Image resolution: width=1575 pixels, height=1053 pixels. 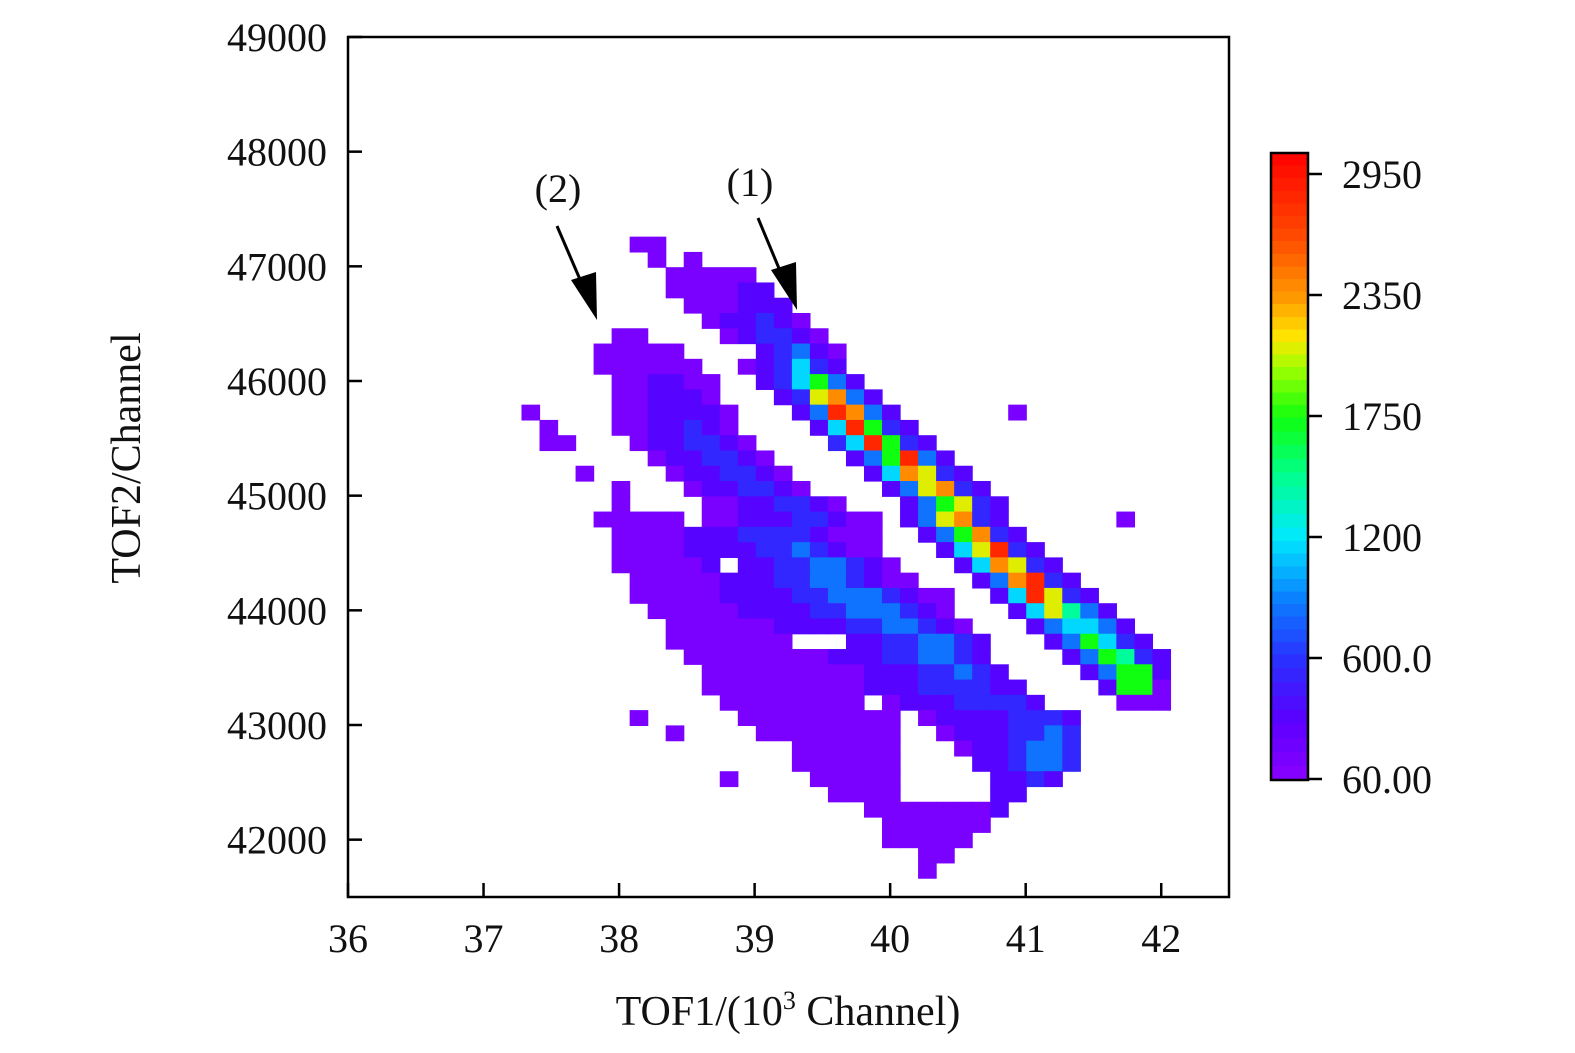 What do you see at coordinates (484, 938) in the screenshot?
I see `x-tick-label: 37` at bounding box center [484, 938].